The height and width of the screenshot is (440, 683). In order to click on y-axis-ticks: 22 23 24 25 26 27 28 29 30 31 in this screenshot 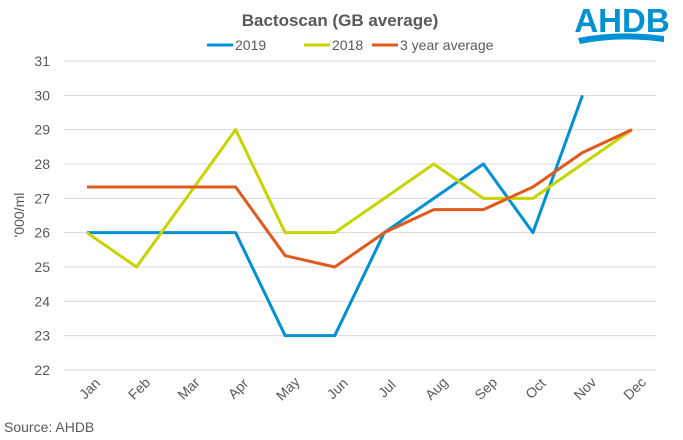, I will do `click(42, 215)`.